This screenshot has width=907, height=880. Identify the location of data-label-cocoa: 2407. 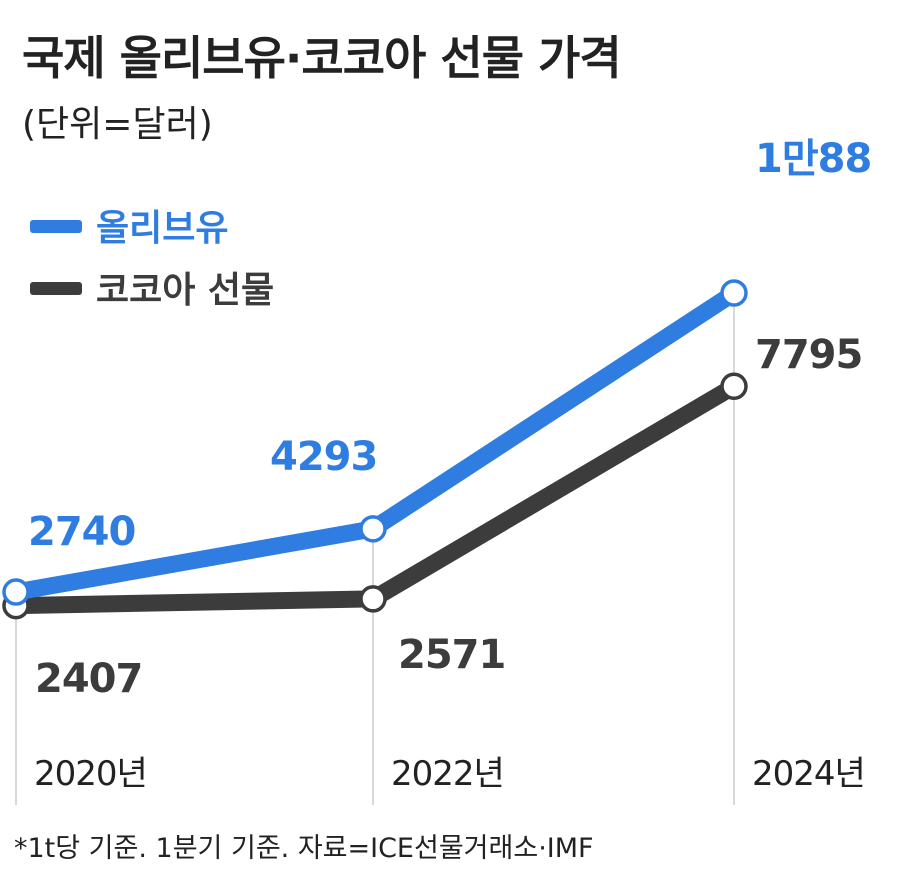
(88, 679).